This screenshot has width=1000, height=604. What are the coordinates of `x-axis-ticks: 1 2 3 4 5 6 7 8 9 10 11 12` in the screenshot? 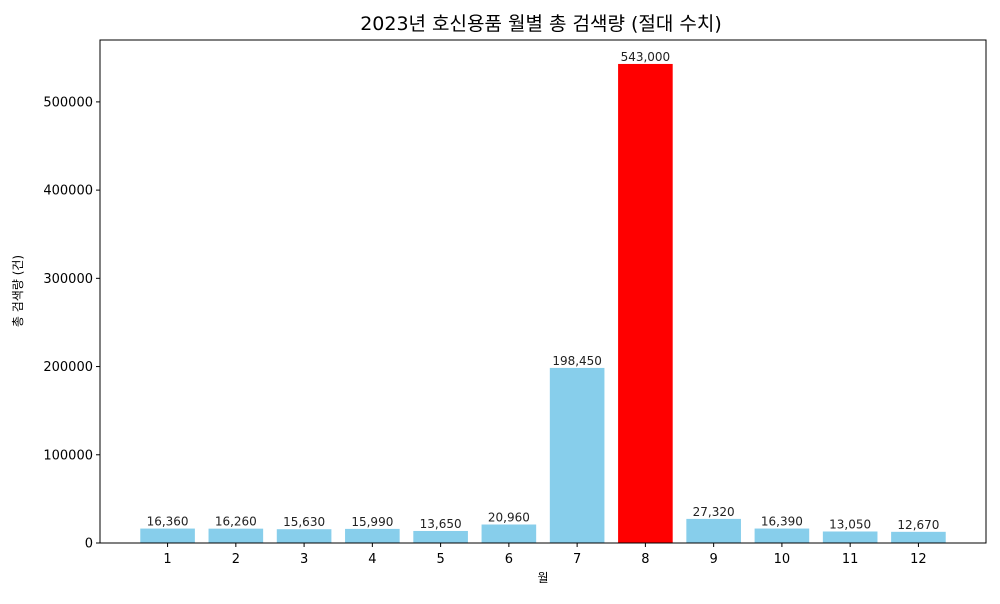 It's located at (545, 555).